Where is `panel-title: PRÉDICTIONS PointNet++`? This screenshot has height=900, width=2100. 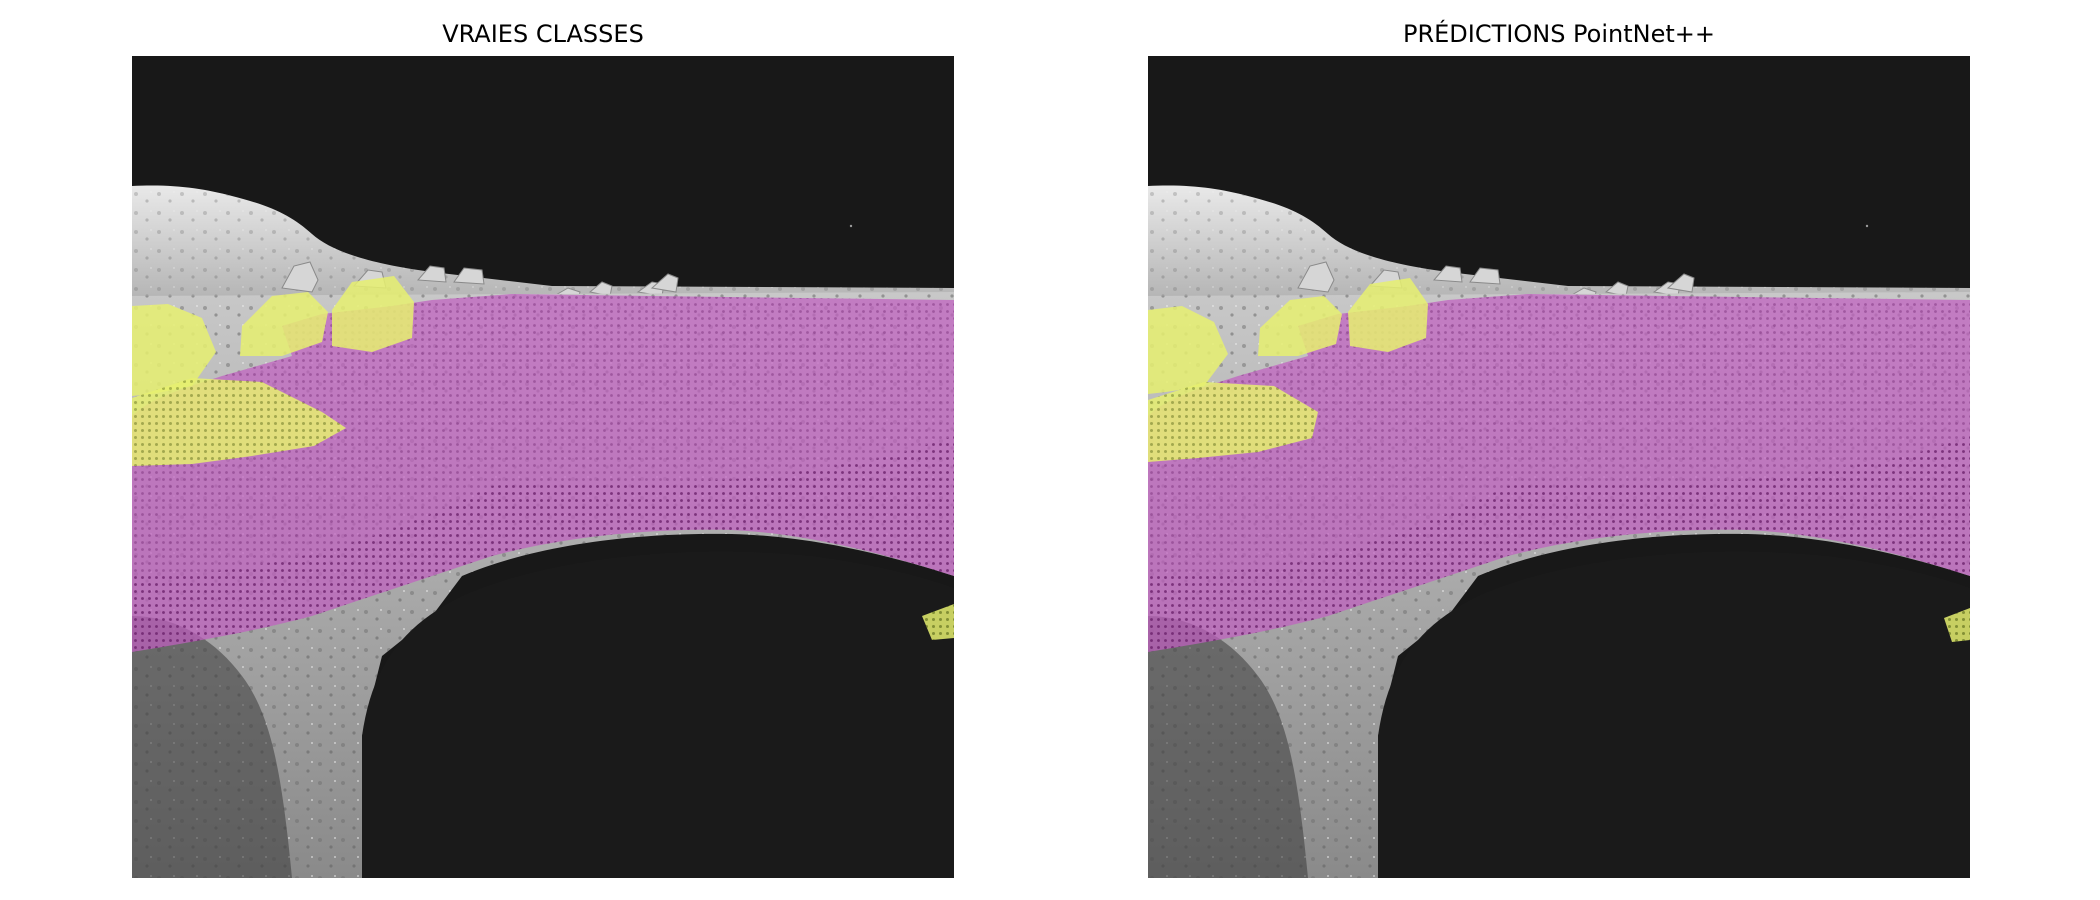
panel-title: PRÉDICTIONS PointNet++ is located at coordinates (1558, 34).